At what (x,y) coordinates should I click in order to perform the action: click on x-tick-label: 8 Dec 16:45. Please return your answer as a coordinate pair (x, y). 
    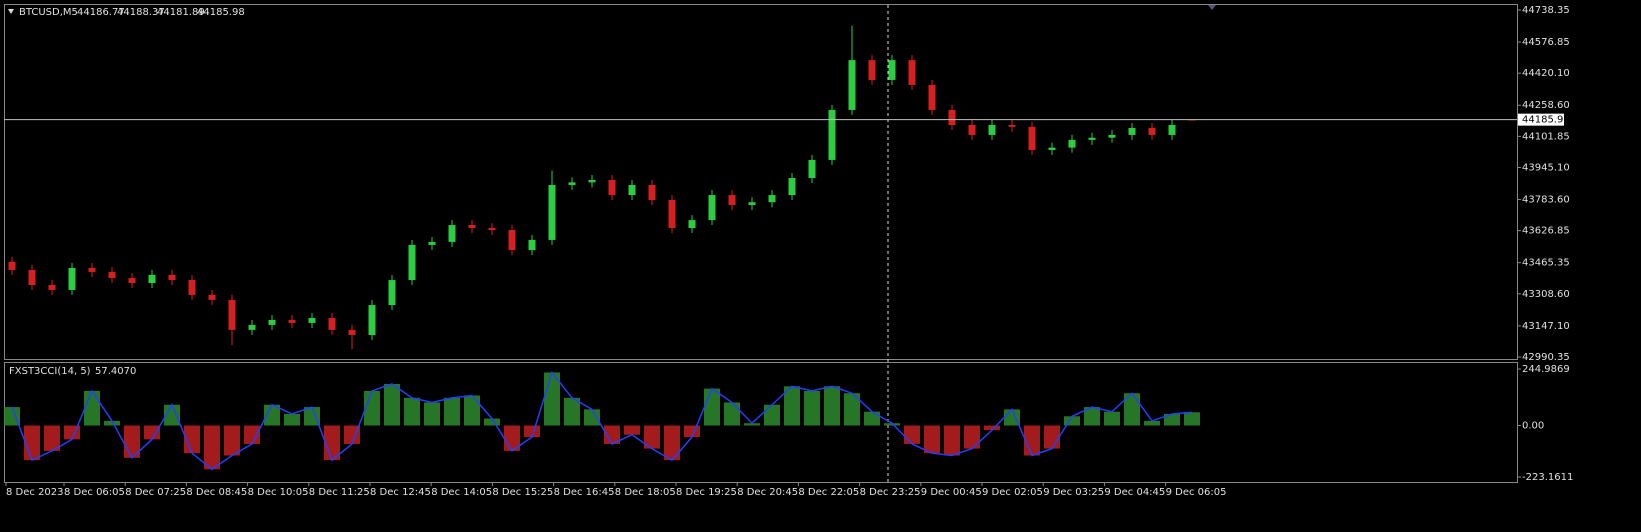
    Looking at the image, I should click on (584, 492).